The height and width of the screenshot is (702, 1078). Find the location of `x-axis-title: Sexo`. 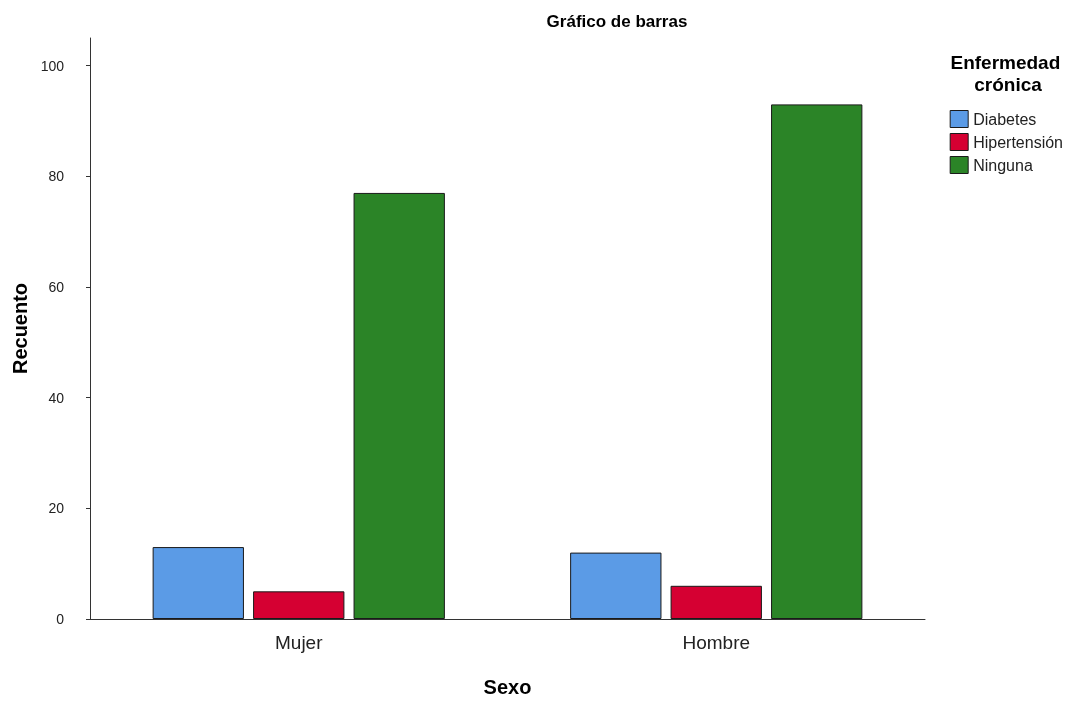

x-axis-title: Sexo is located at coordinates (507, 687).